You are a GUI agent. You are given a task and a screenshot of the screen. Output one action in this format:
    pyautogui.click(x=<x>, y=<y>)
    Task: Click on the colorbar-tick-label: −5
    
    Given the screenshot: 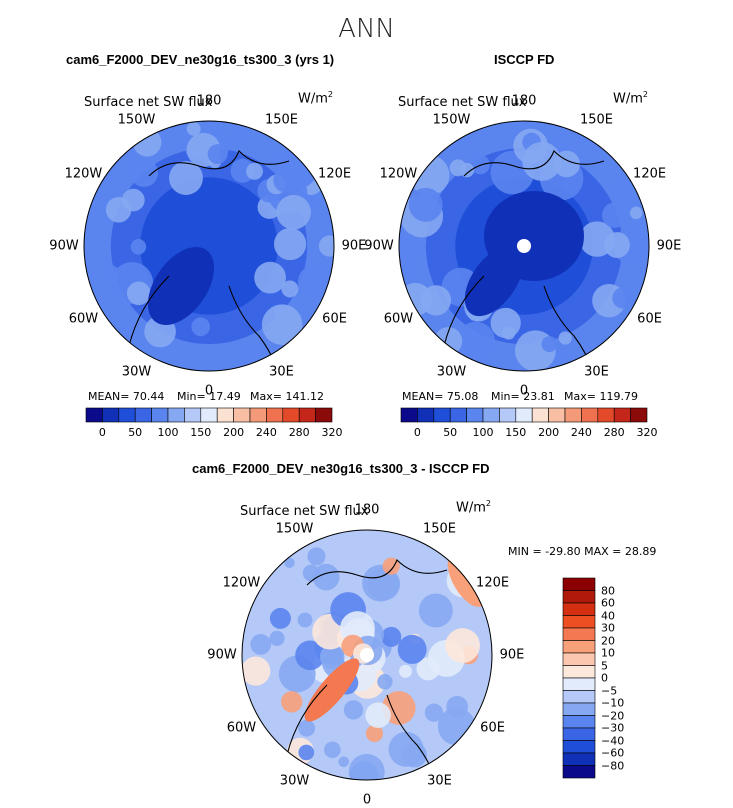 What is the action you would take?
    pyautogui.click(x=609, y=690)
    